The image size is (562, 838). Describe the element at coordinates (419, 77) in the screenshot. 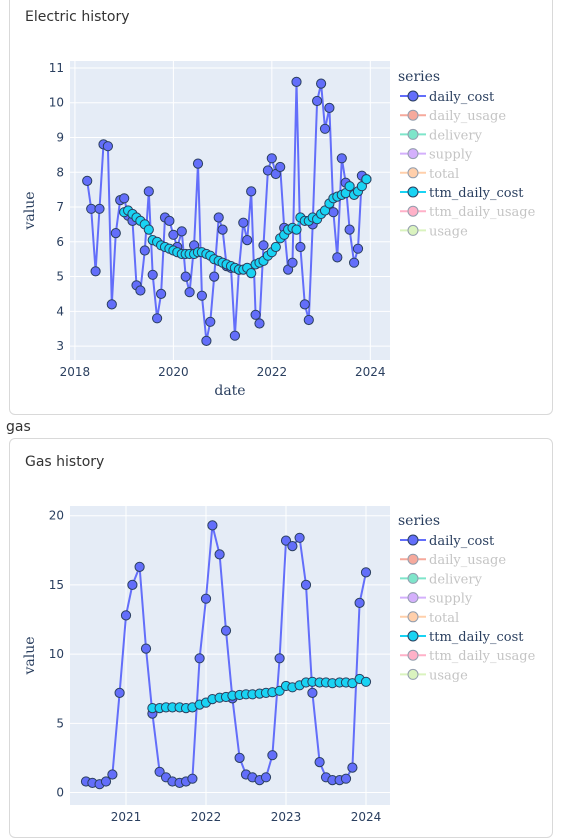

I see `electric-legend-title: series` at that location.